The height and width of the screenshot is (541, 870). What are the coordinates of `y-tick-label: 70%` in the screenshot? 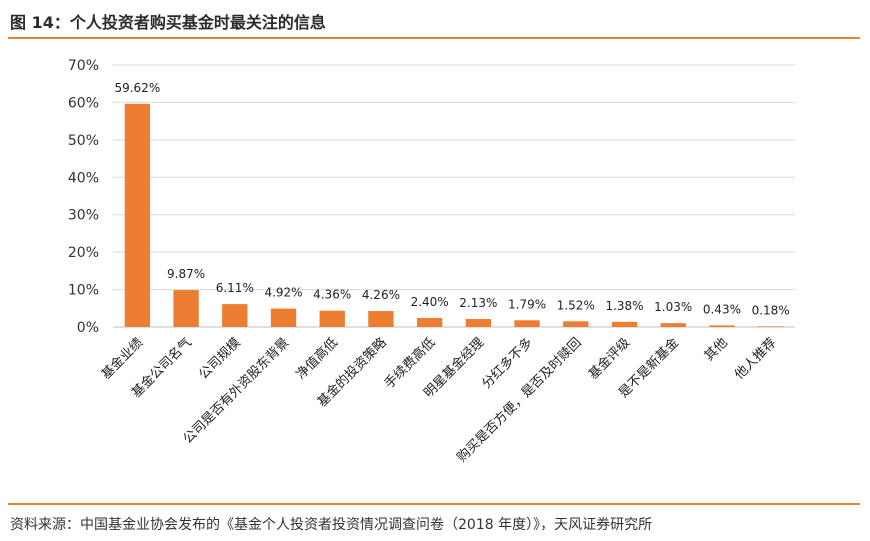 It's located at (83, 66).